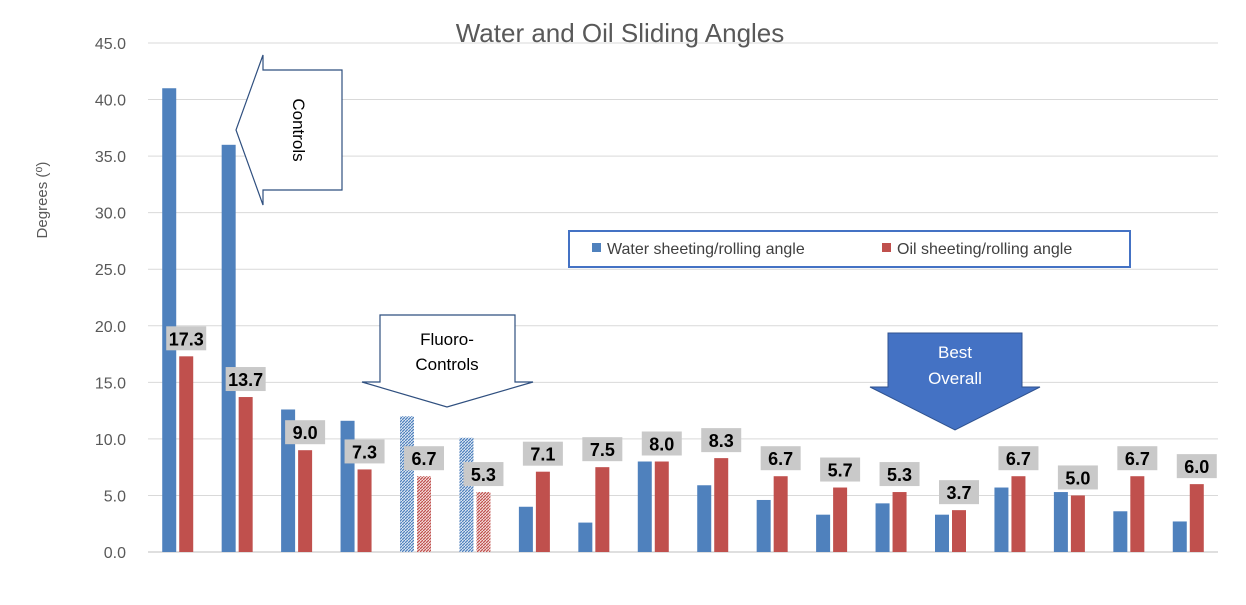 This screenshot has height=605, width=1246. Describe the element at coordinates (110, 383) in the screenshot. I see `y-tick-label: 15.0` at that location.